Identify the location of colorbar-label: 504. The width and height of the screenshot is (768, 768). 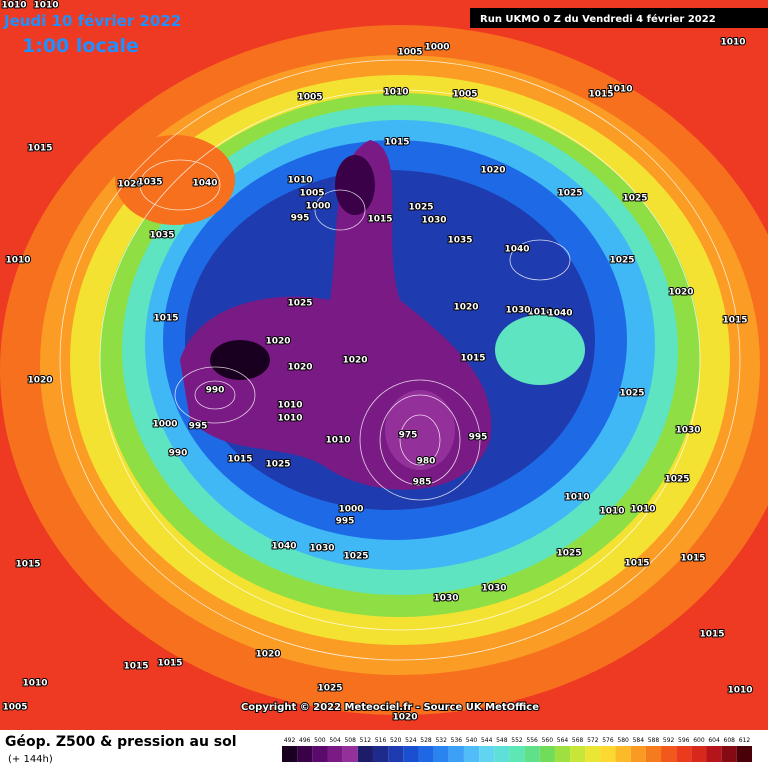
(335, 740).